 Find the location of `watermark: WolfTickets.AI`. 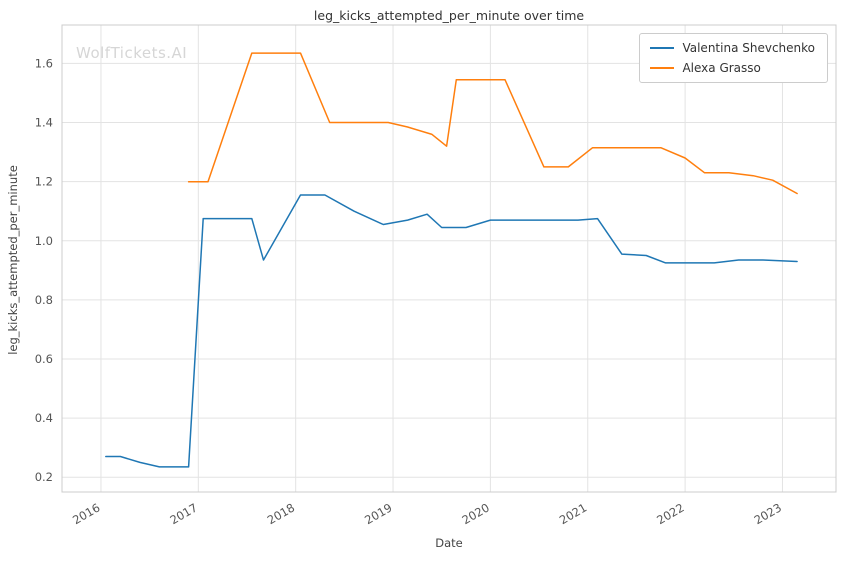

watermark: WolfTickets.AI is located at coordinates (132, 53).